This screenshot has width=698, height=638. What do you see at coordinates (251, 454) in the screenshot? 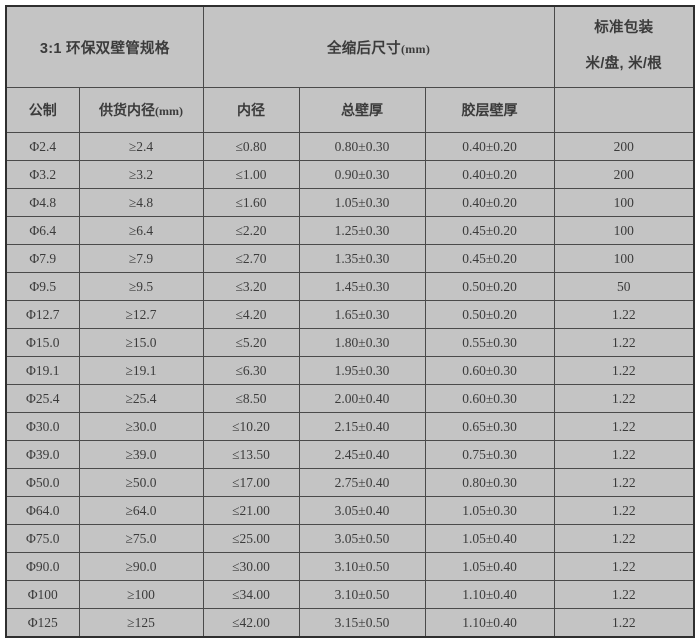
I see `cell-inner-diameter: ≤13.50` at bounding box center [251, 454].